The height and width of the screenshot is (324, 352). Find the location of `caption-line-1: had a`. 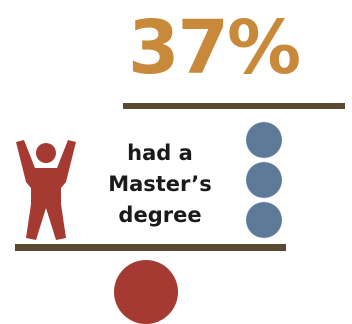

caption-line-1: had a is located at coordinates (160, 153).